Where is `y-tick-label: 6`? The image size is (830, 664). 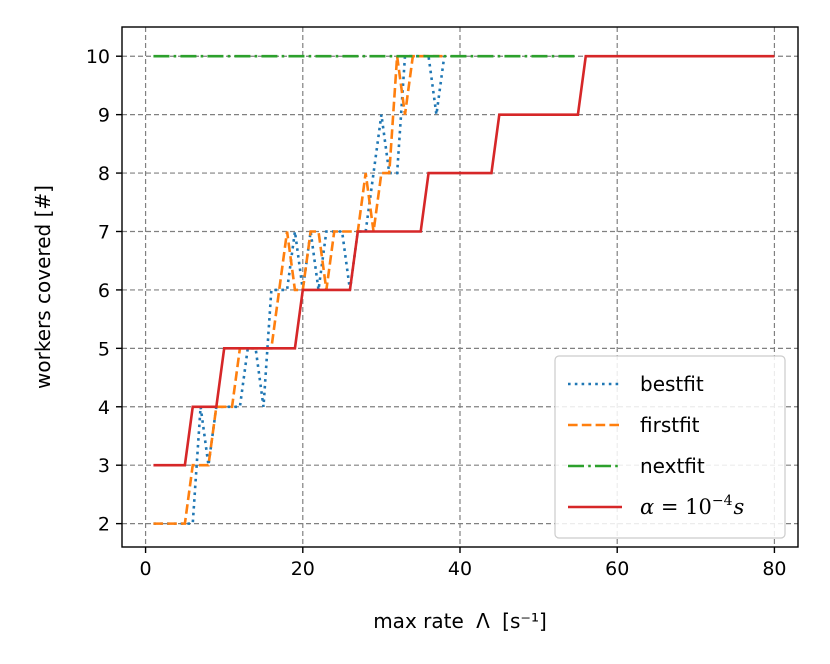 y-tick-label: 6 is located at coordinates (104, 291).